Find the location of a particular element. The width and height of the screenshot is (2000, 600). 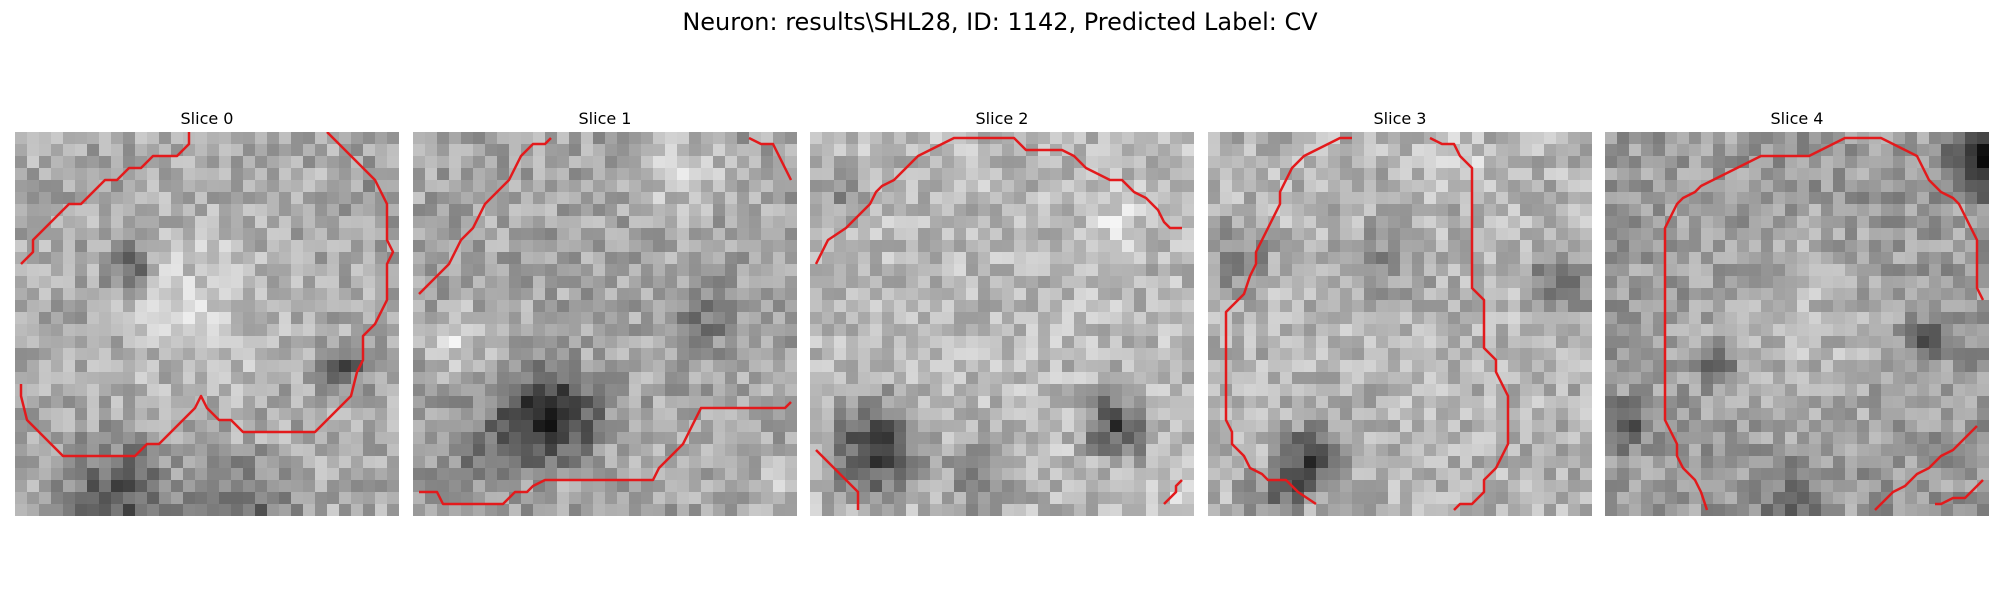

slice-title: Slice 3 is located at coordinates (1400, 118).